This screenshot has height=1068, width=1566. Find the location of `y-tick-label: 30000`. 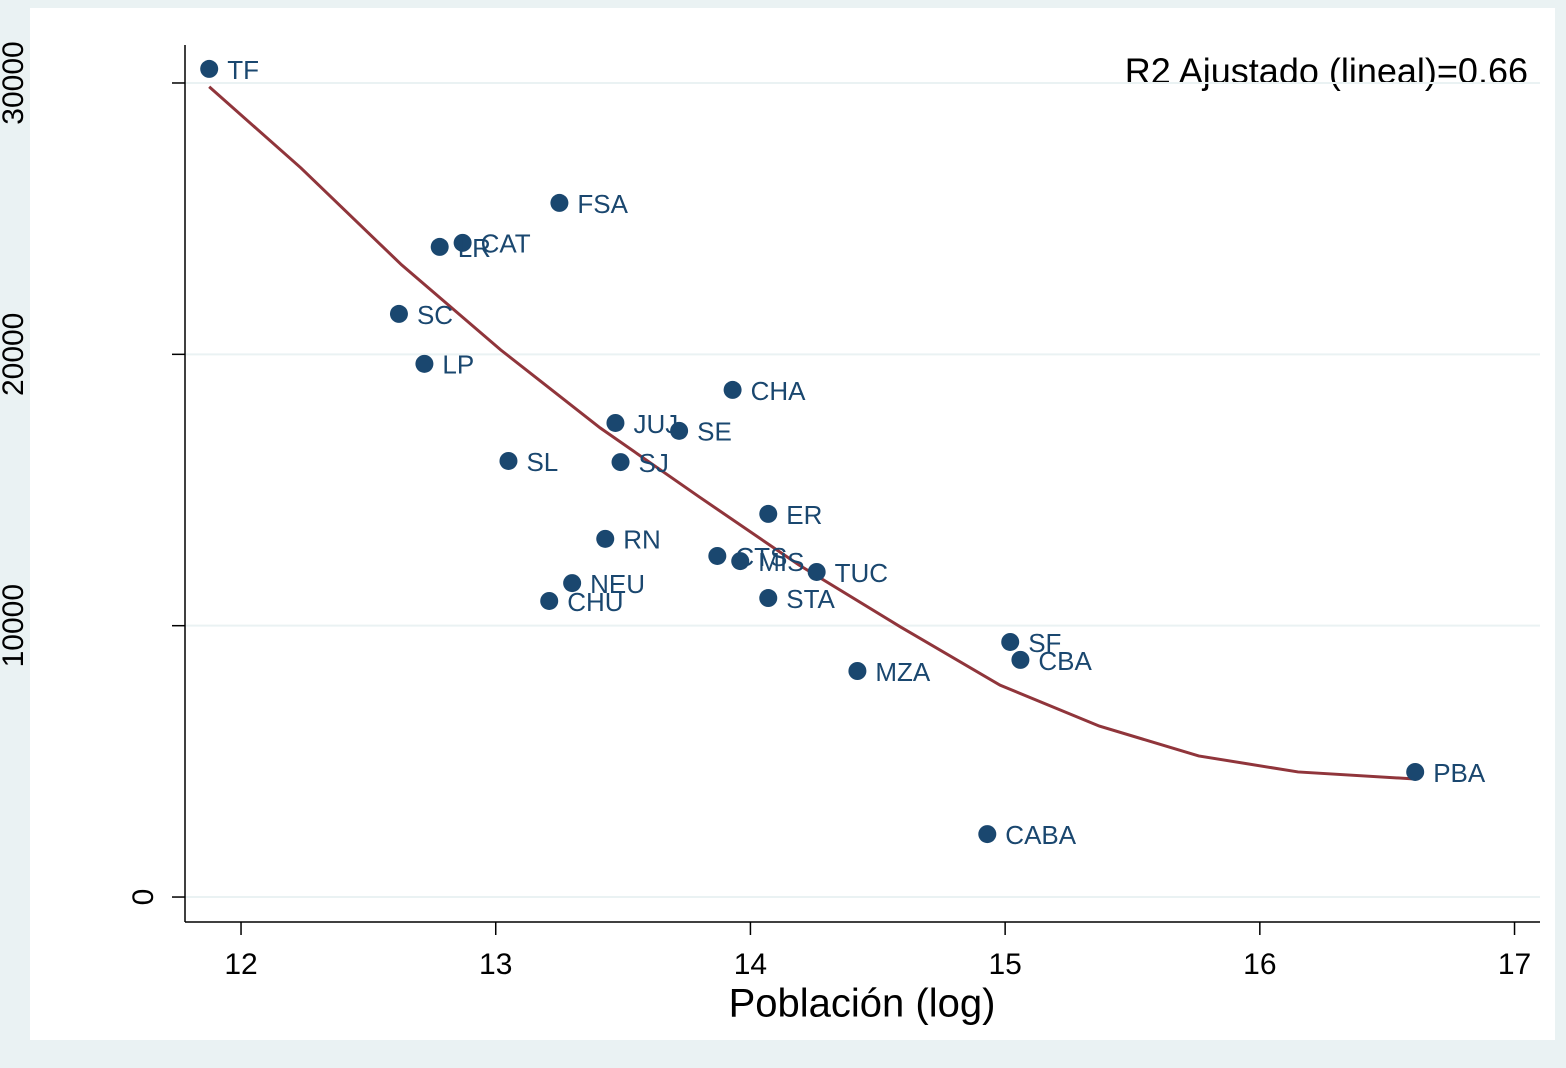

y-tick-label: 30000 is located at coordinates (15, 82).